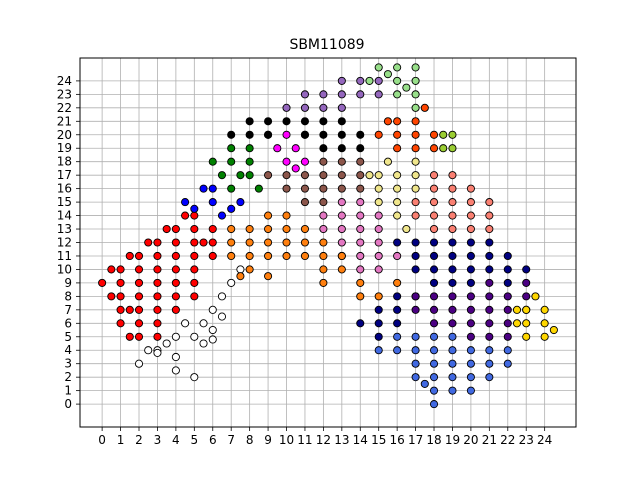 This screenshot has height=480, width=640. I want to click on y-tick-label: 4, so click(68, 350).